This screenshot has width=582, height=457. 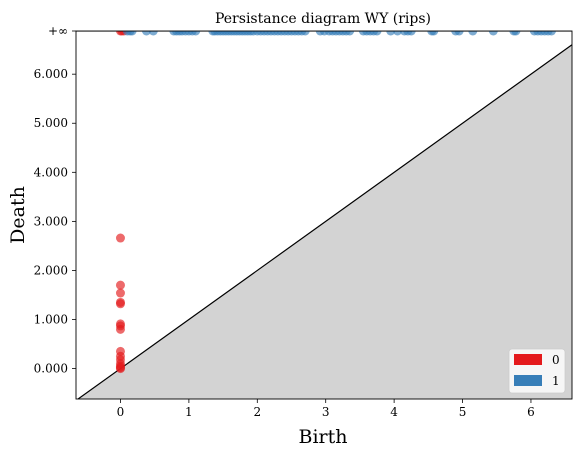 I want to click on y-tick-label: 5.000, so click(x=51, y=123).